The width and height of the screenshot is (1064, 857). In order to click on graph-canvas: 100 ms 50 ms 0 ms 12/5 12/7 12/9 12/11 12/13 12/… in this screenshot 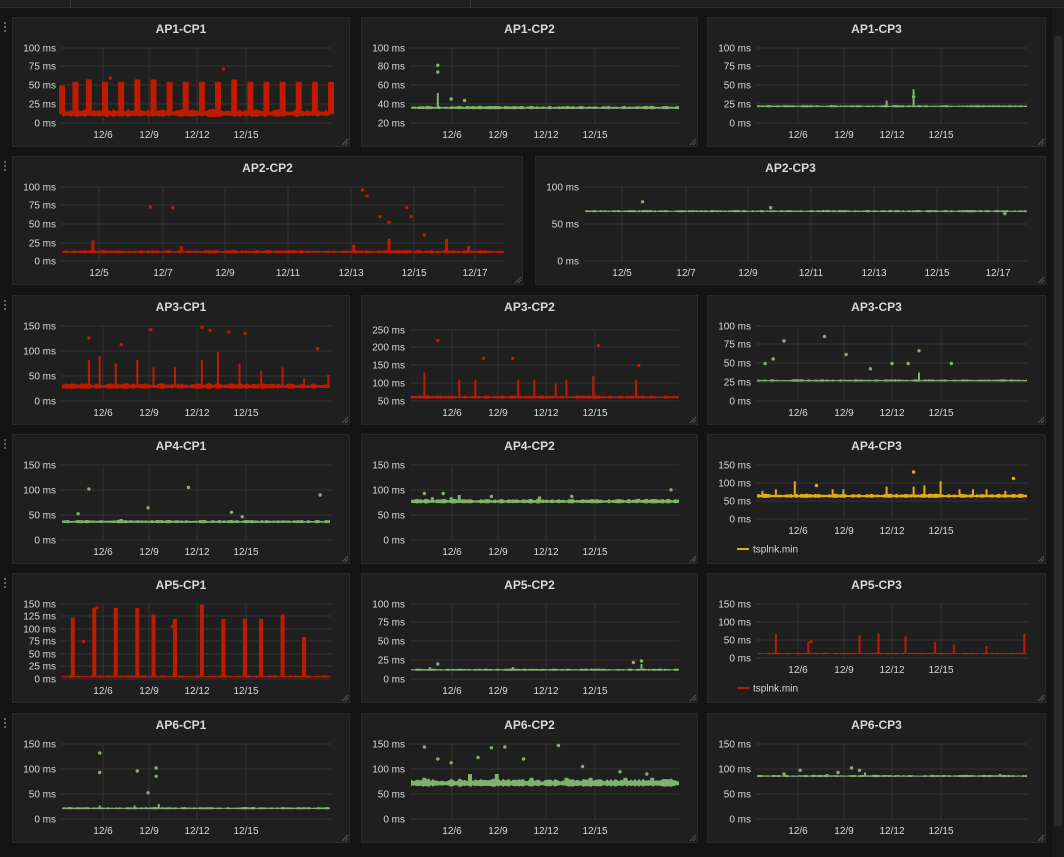, I will do `click(791, 221)`.